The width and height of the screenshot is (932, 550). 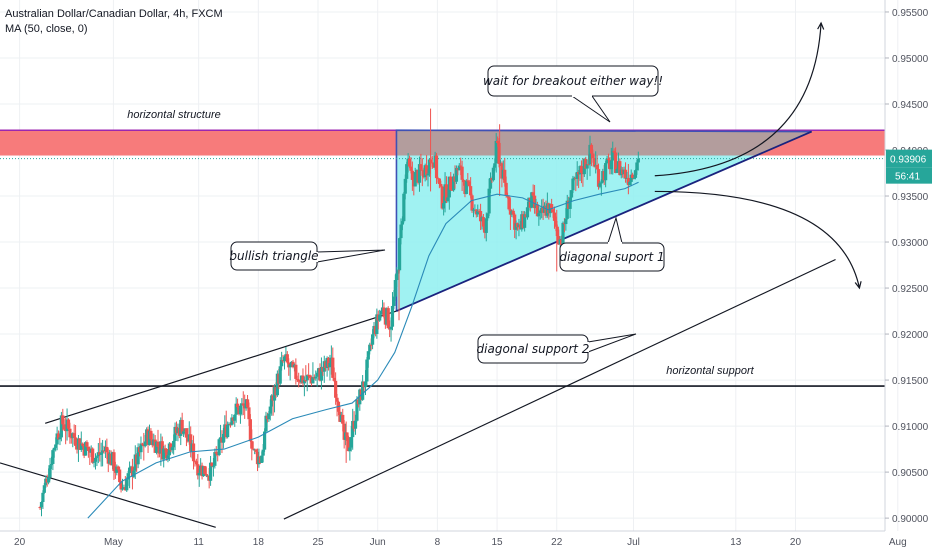 What do you see at coordinates (307, 256) in the screenshot?
I see `bullish-triangle-callout: bullish triangle` at bounding box center [307, 256].